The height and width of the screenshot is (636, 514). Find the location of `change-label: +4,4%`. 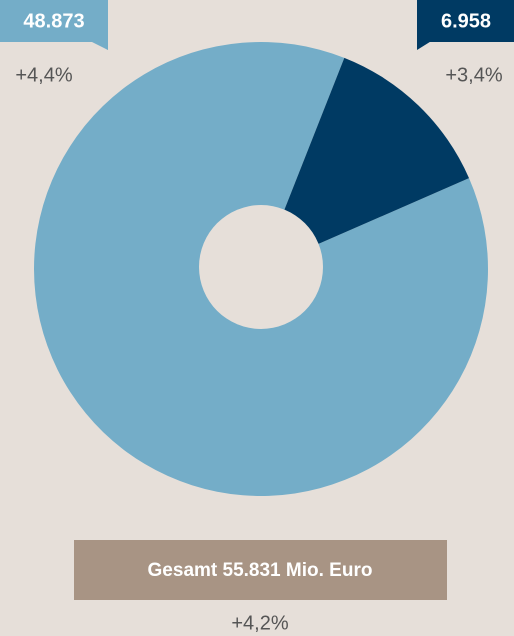

change-label: +4,4% is located at coordinates (43, 75).